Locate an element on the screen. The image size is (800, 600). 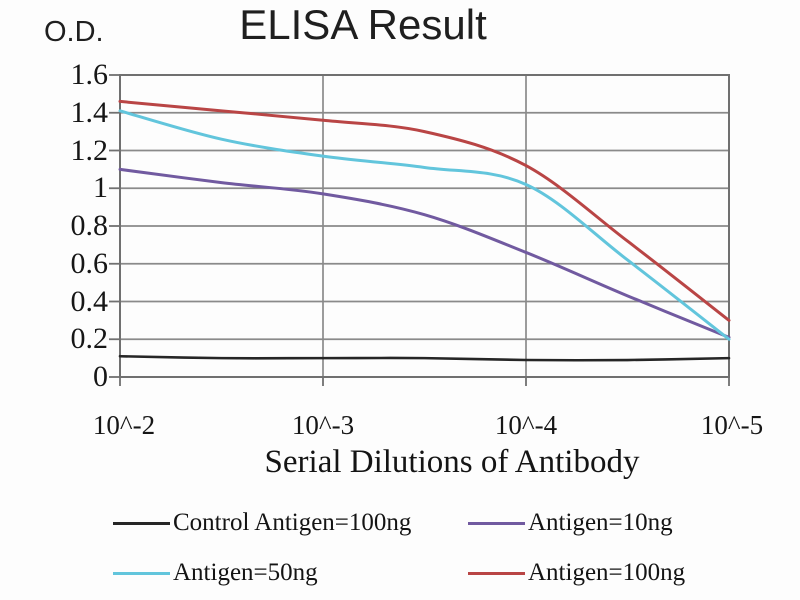
legend-item-antigen-50ng: Antigen=50ng is located at coordinates (215, 573).